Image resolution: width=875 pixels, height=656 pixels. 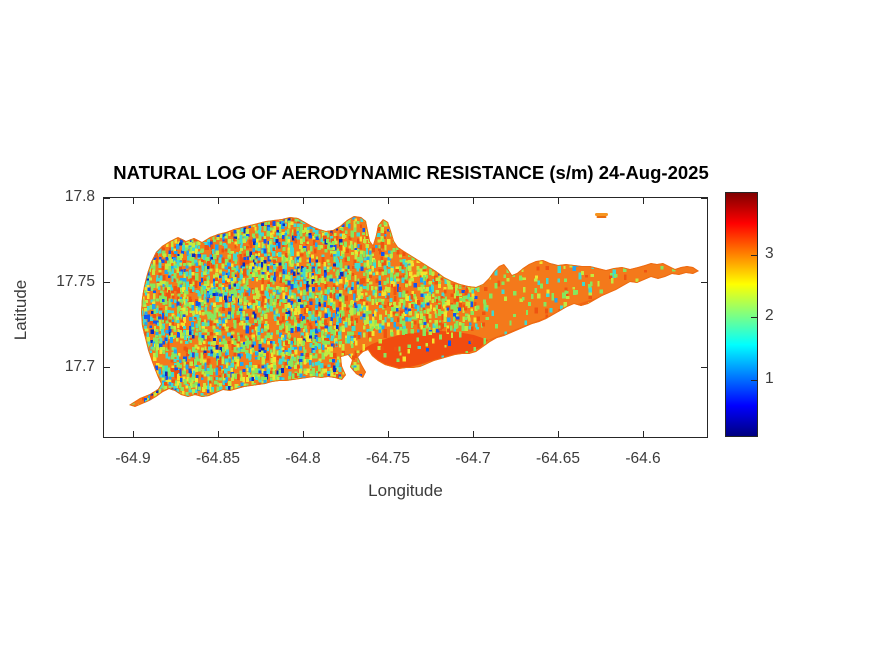 What do you see at coordinates (79, 196) in the screenshot?
I see `y-tick-label: 17.8` at bounding box center [79, 196].